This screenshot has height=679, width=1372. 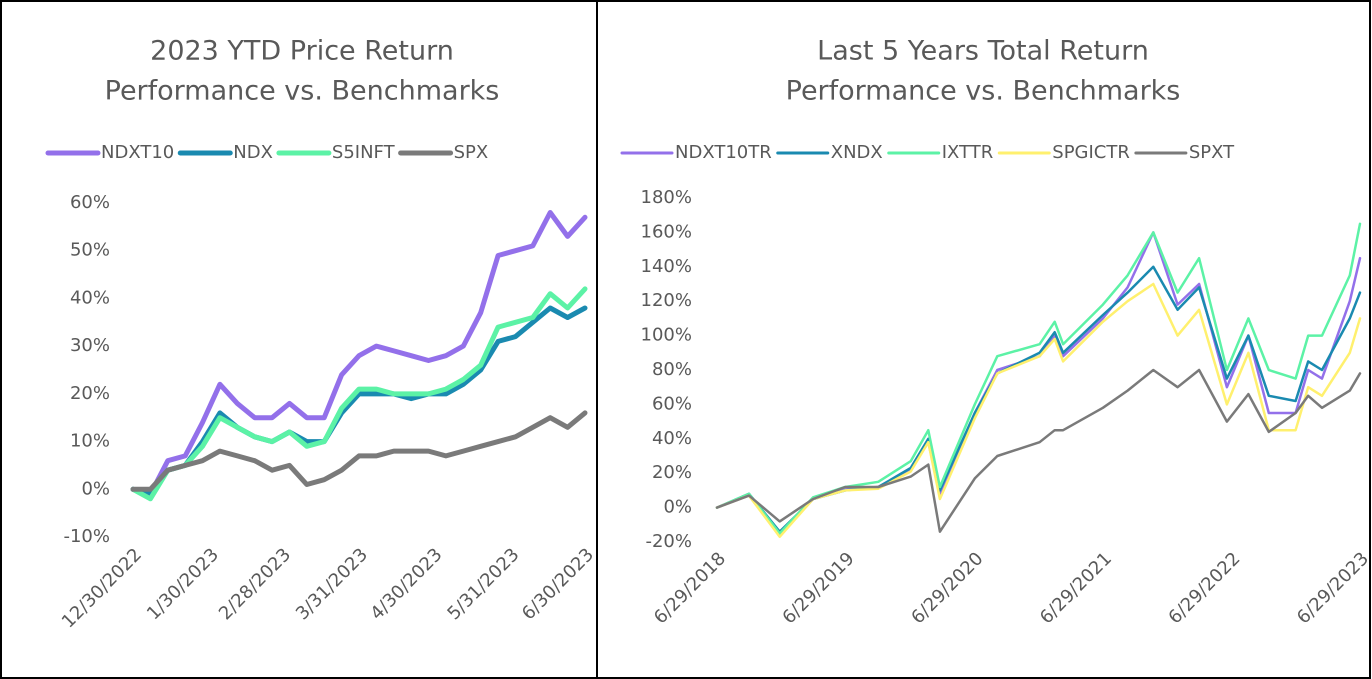 I want to click on legend-label: SPX, so click(x=471, y=152).